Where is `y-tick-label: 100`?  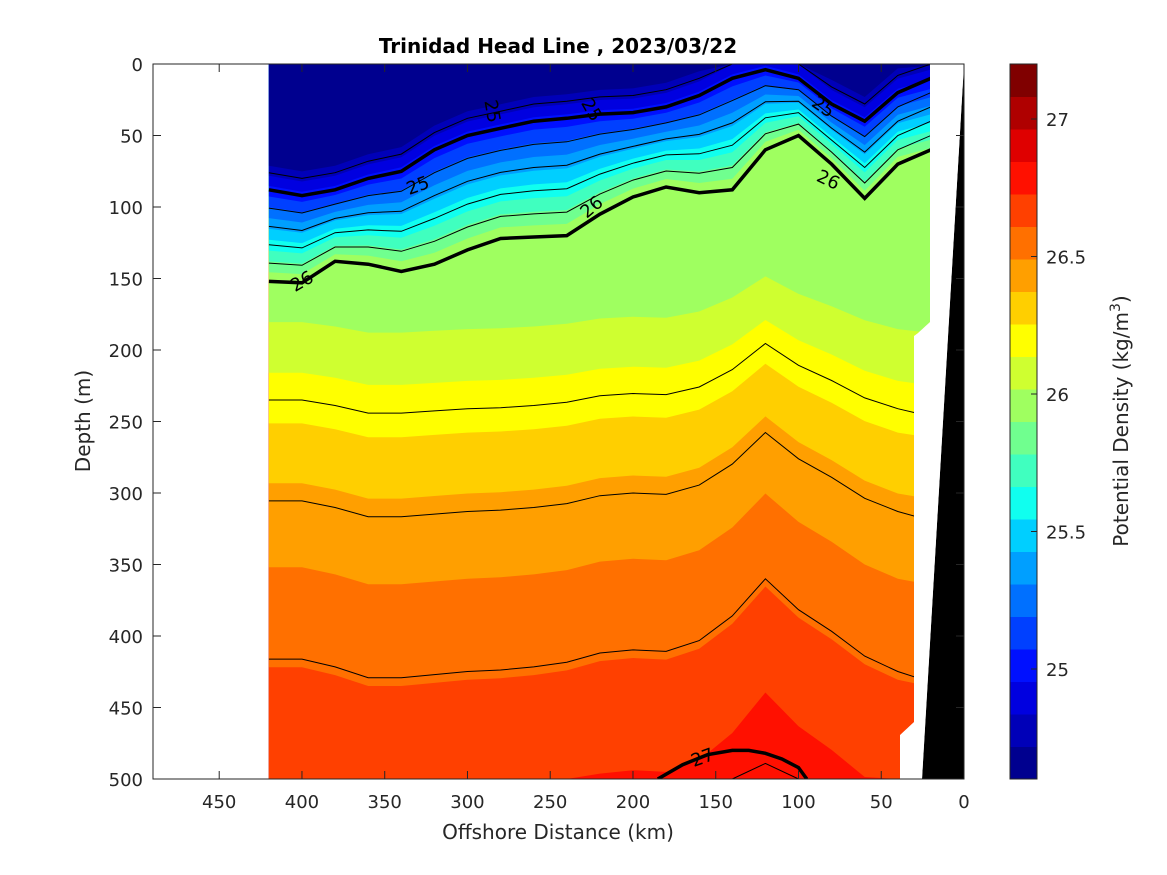
y-tick-label: 100 is located at coordinates (126, 208).